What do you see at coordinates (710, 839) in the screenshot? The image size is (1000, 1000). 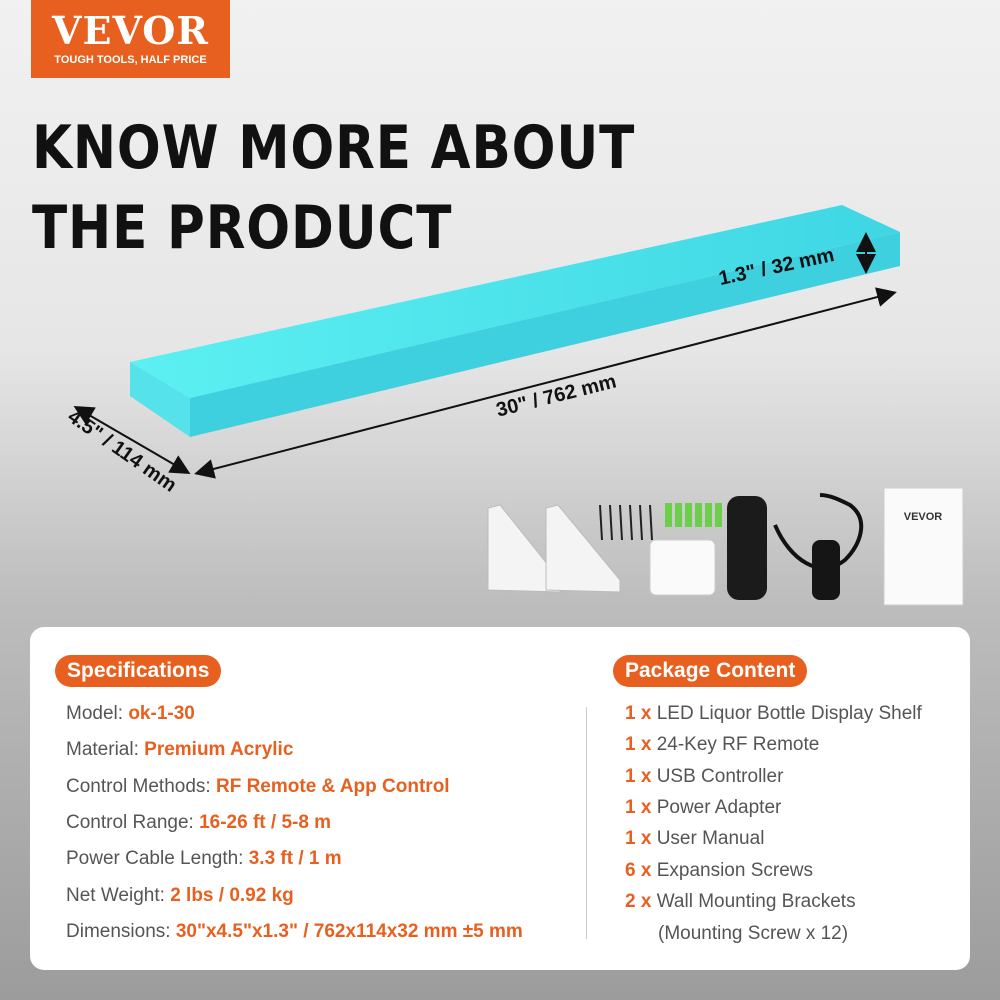 I see `package-name: User Manual` at bounding box center [710, 839].